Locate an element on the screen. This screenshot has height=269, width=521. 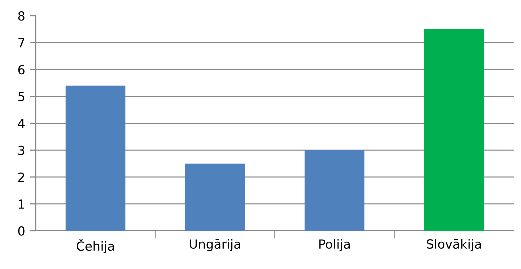
x-tick-label: Polija is located at coordinates (335, 245).